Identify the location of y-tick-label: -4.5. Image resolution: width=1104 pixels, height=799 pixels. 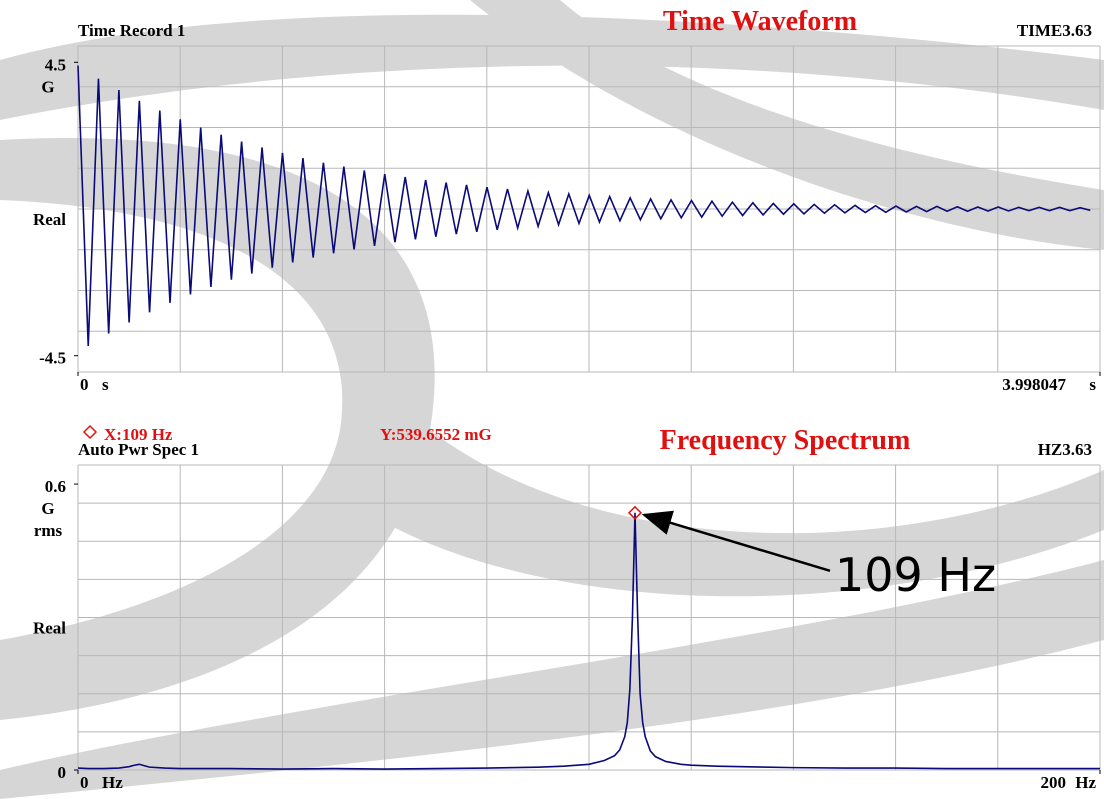
(52, 358).